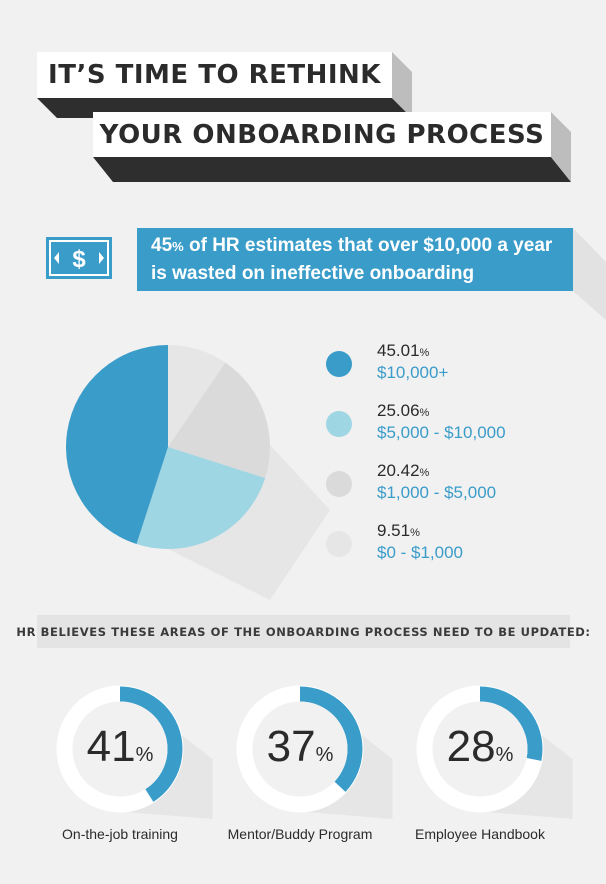 The height and width of the screenshot is (884, 606). Describe the element at coordinates (413, 372) in the screenshot. I see `legend-range: $10,000+` at that location.